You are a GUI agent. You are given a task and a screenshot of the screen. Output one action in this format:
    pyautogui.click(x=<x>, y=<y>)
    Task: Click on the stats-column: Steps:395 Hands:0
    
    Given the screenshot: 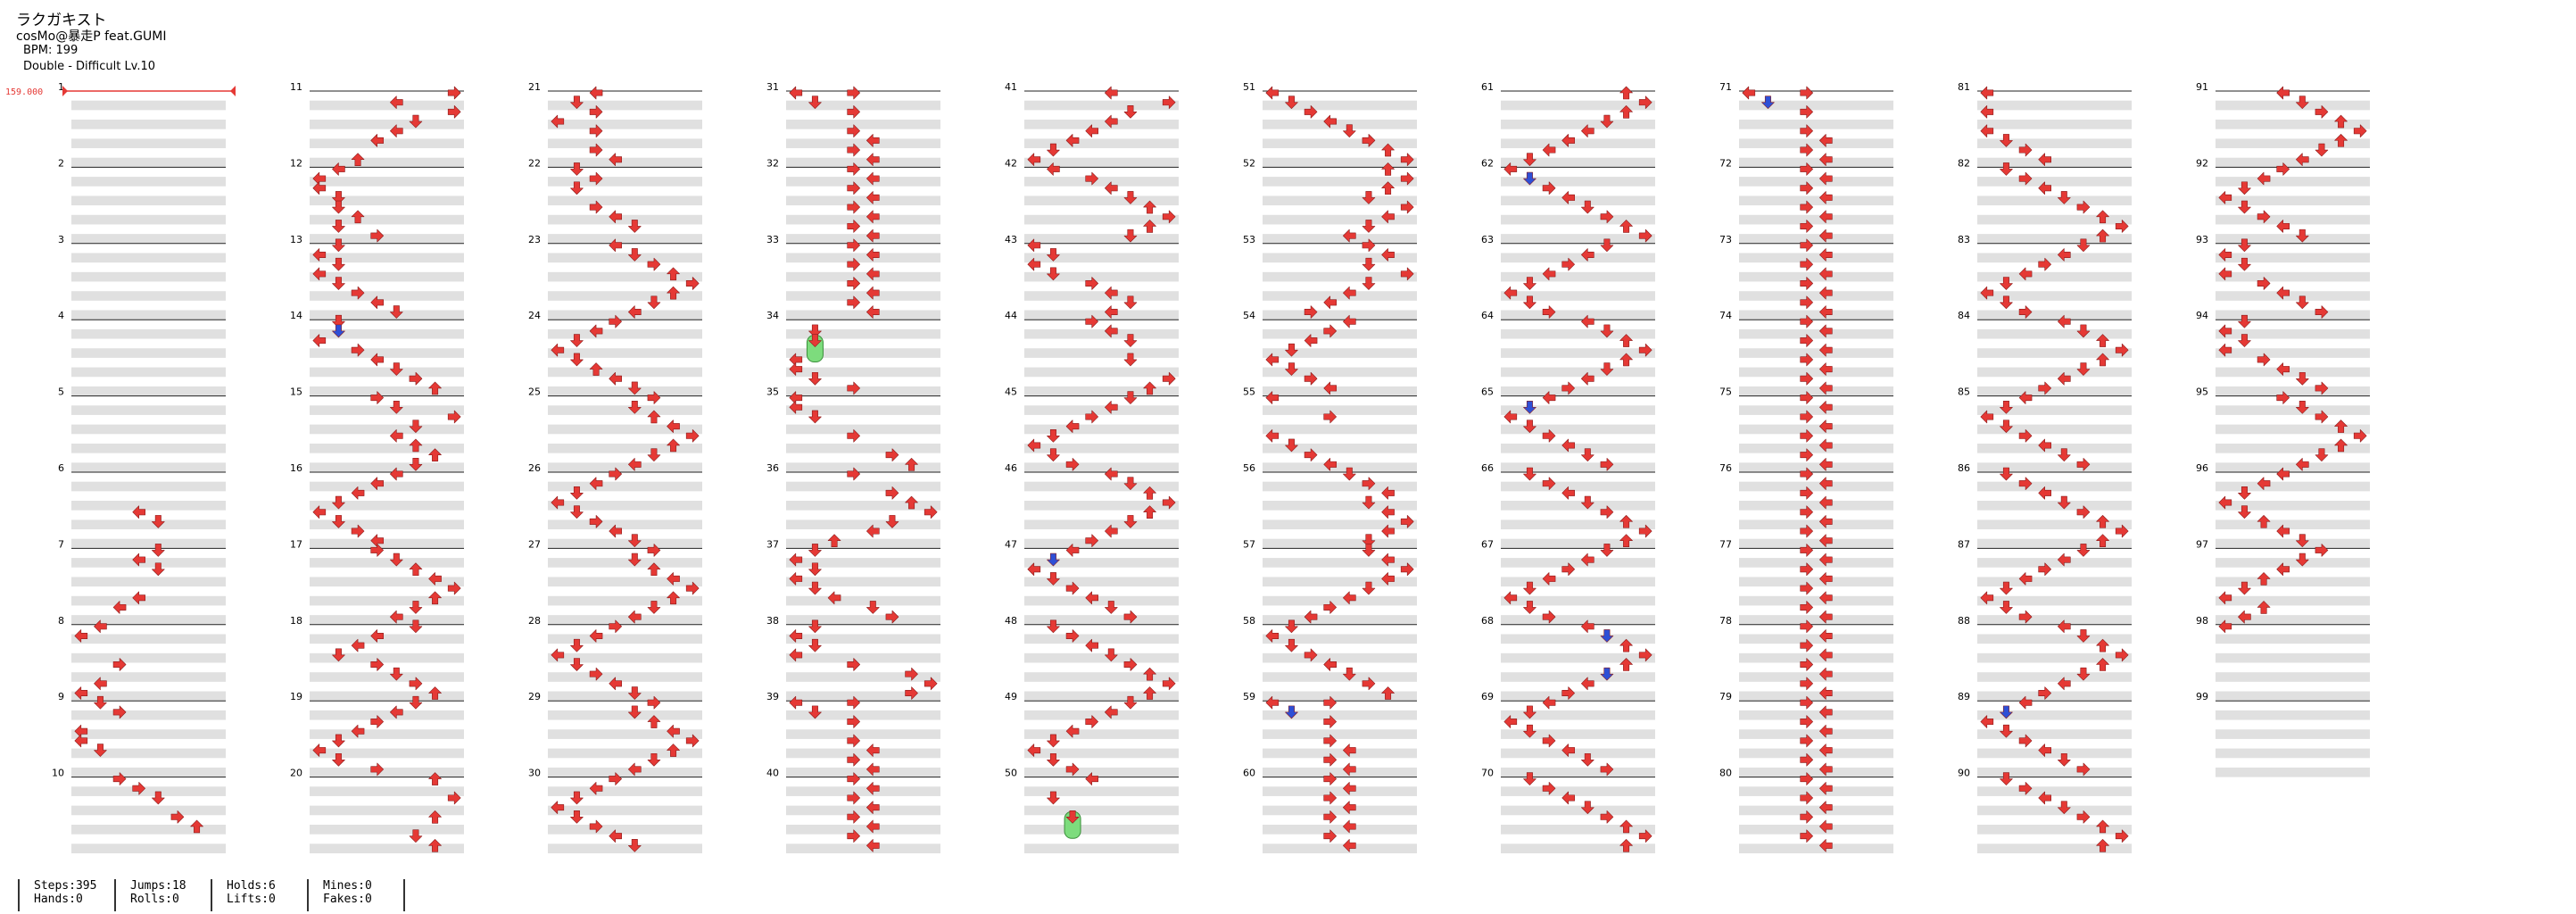 What is the action you would take?
    pyautogui.click(x=57, y=895)
    